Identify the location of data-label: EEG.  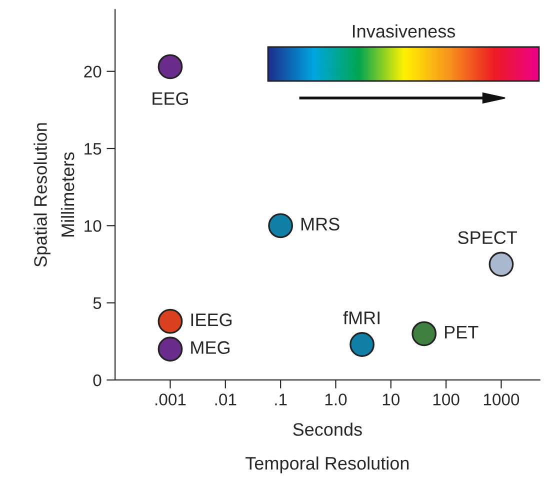
(170, 98).